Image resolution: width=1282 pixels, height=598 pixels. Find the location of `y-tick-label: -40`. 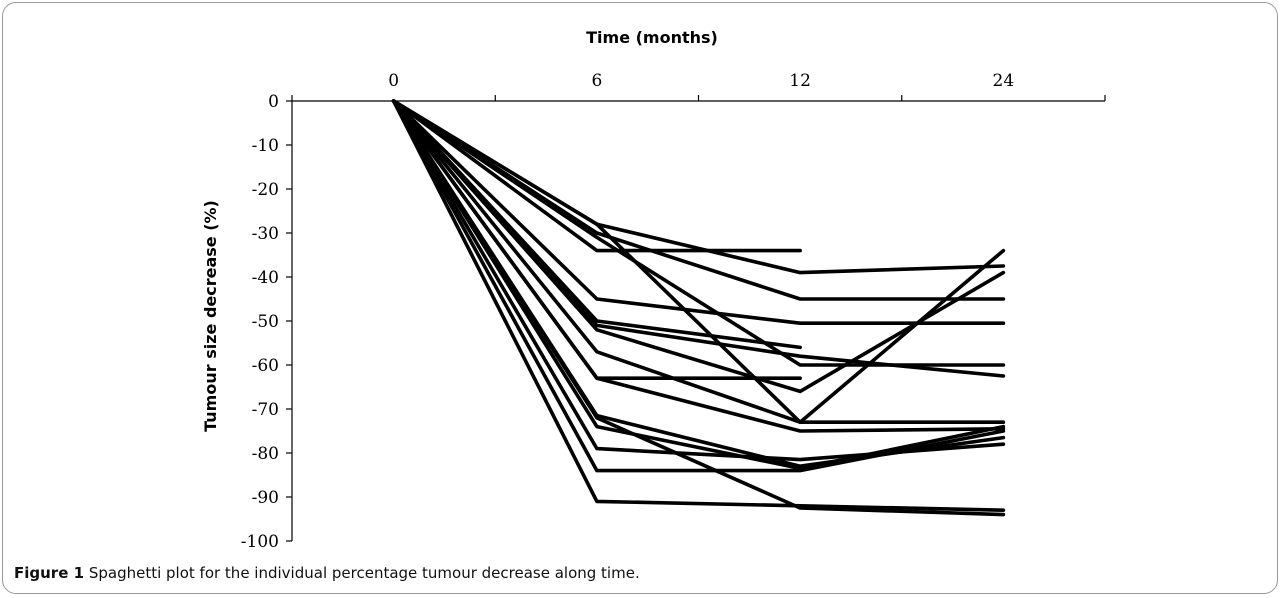

y-tick-label: -40 is located at coordinates (265, 278).